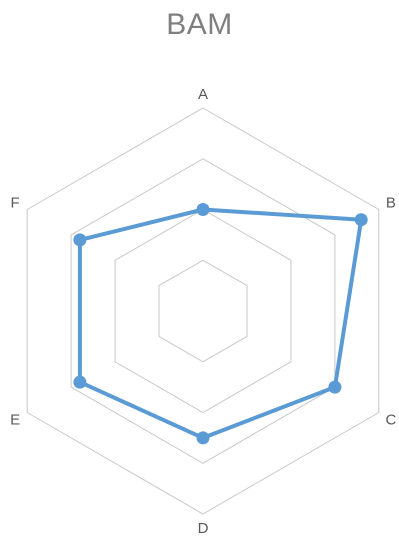  What do you see at coordinates (203, 438) in the screenshot?
I see `data-point-d` at bounding box center [203, 438].